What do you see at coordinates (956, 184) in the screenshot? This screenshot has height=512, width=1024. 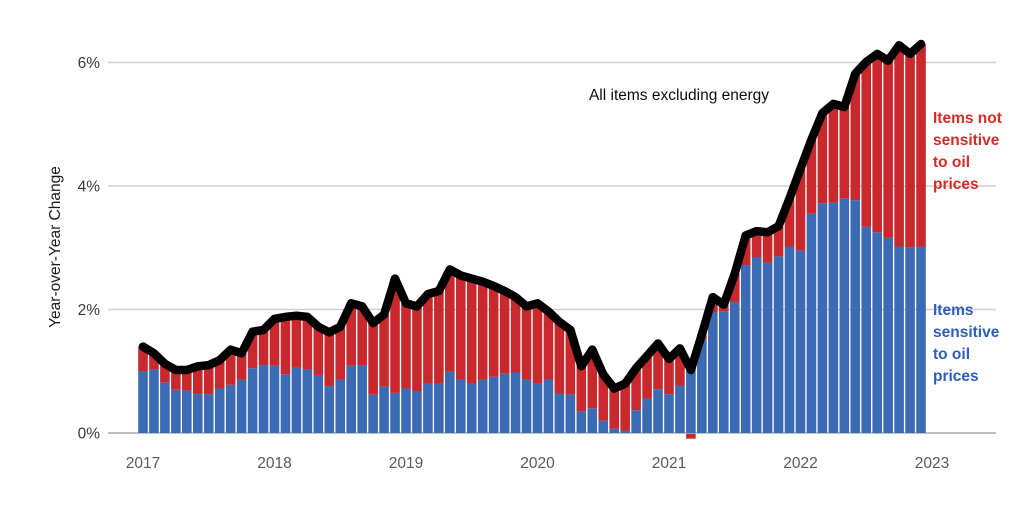 I see `label-items-not-sensitive-line-3: prices` at bounding box center [956, 184].